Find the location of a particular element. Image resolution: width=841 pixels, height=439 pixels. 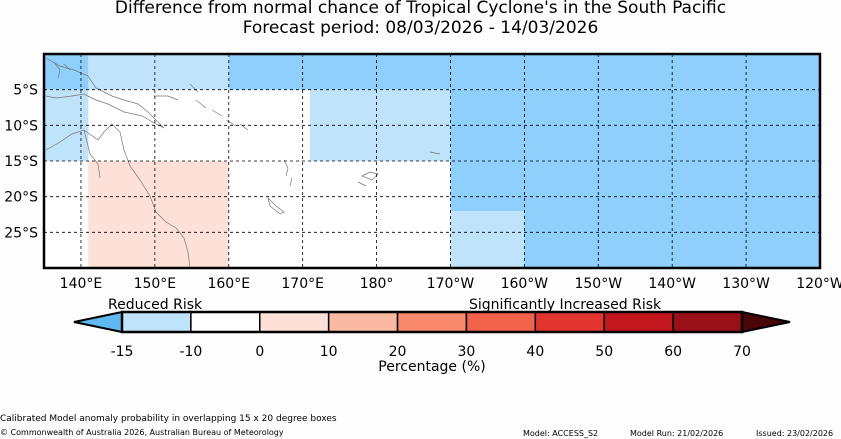

coastline-samoa is located at coordinates (435, 153).